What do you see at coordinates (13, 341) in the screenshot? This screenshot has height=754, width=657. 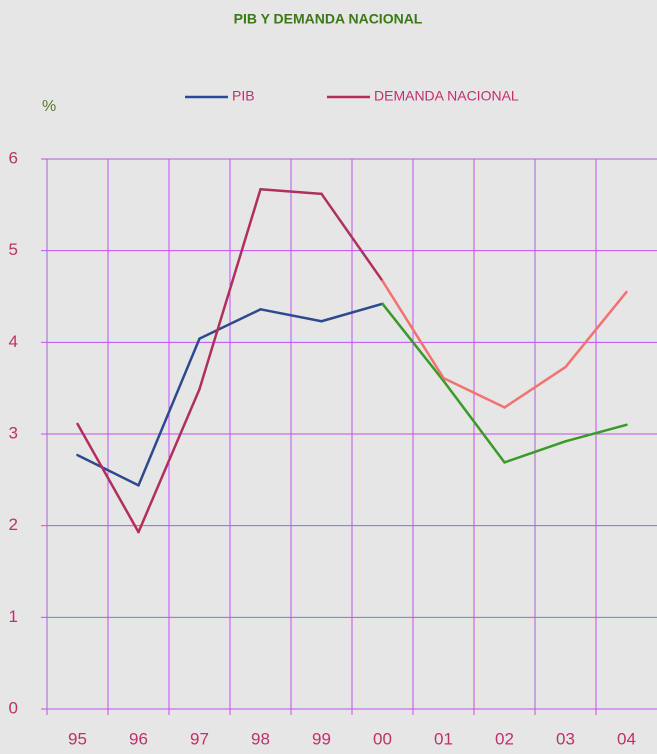 I see `y-tick-label: 4` at bounding box center [13, 341].